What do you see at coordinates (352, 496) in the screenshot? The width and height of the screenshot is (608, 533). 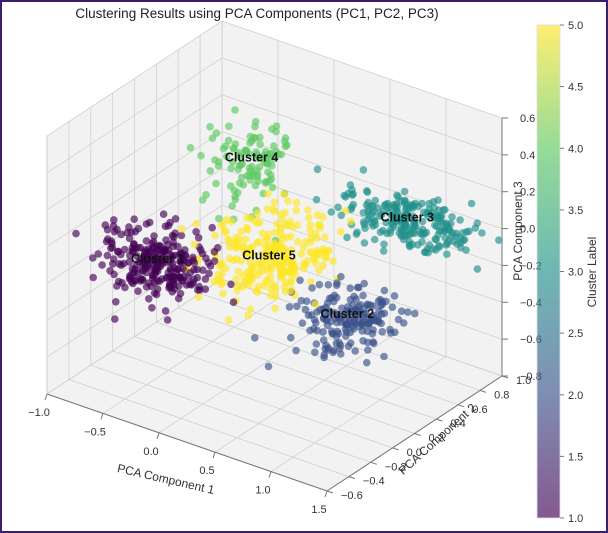 I see `y-tick-label: −0.6` at bounding box center [352, 496].